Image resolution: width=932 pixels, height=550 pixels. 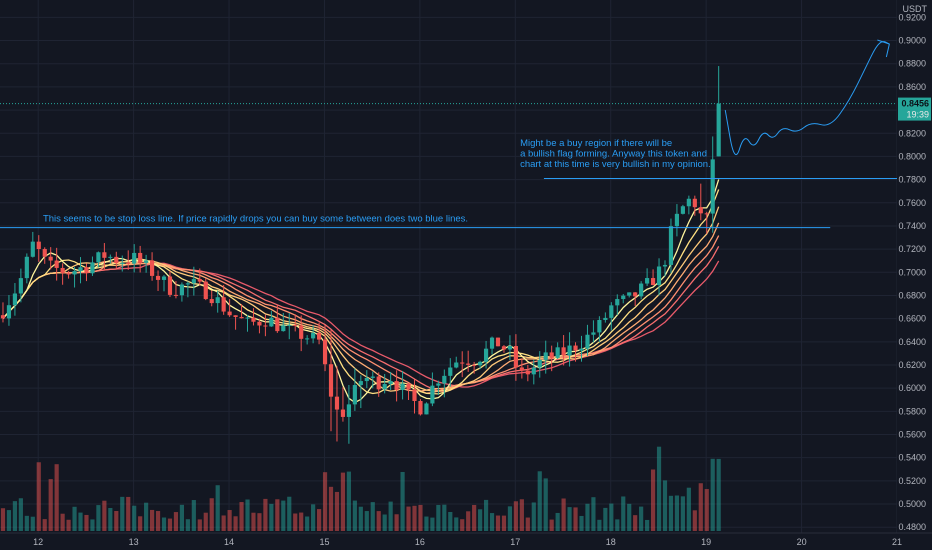 What do you see at coordinates (420, 542) in the screenshot?
I see `time-tick-label: 16` at bounding box center [420, 542].